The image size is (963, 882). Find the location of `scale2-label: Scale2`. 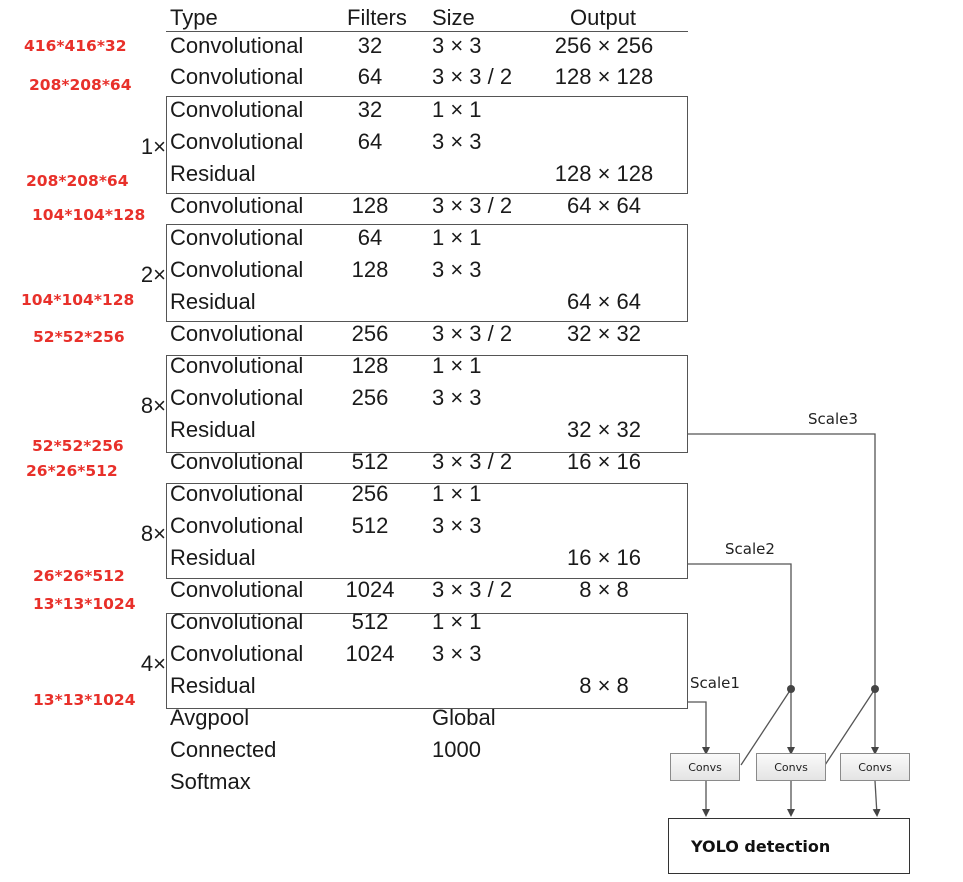

scale2-label: Scale2 is located at coordinates (750, 549).